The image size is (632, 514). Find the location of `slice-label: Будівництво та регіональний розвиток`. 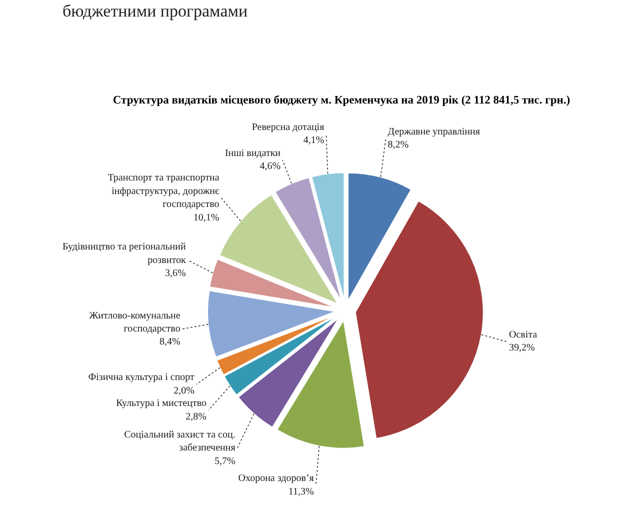

slice-label: Будівництво та регіональний розвиток is located at coordinates (124, 254).